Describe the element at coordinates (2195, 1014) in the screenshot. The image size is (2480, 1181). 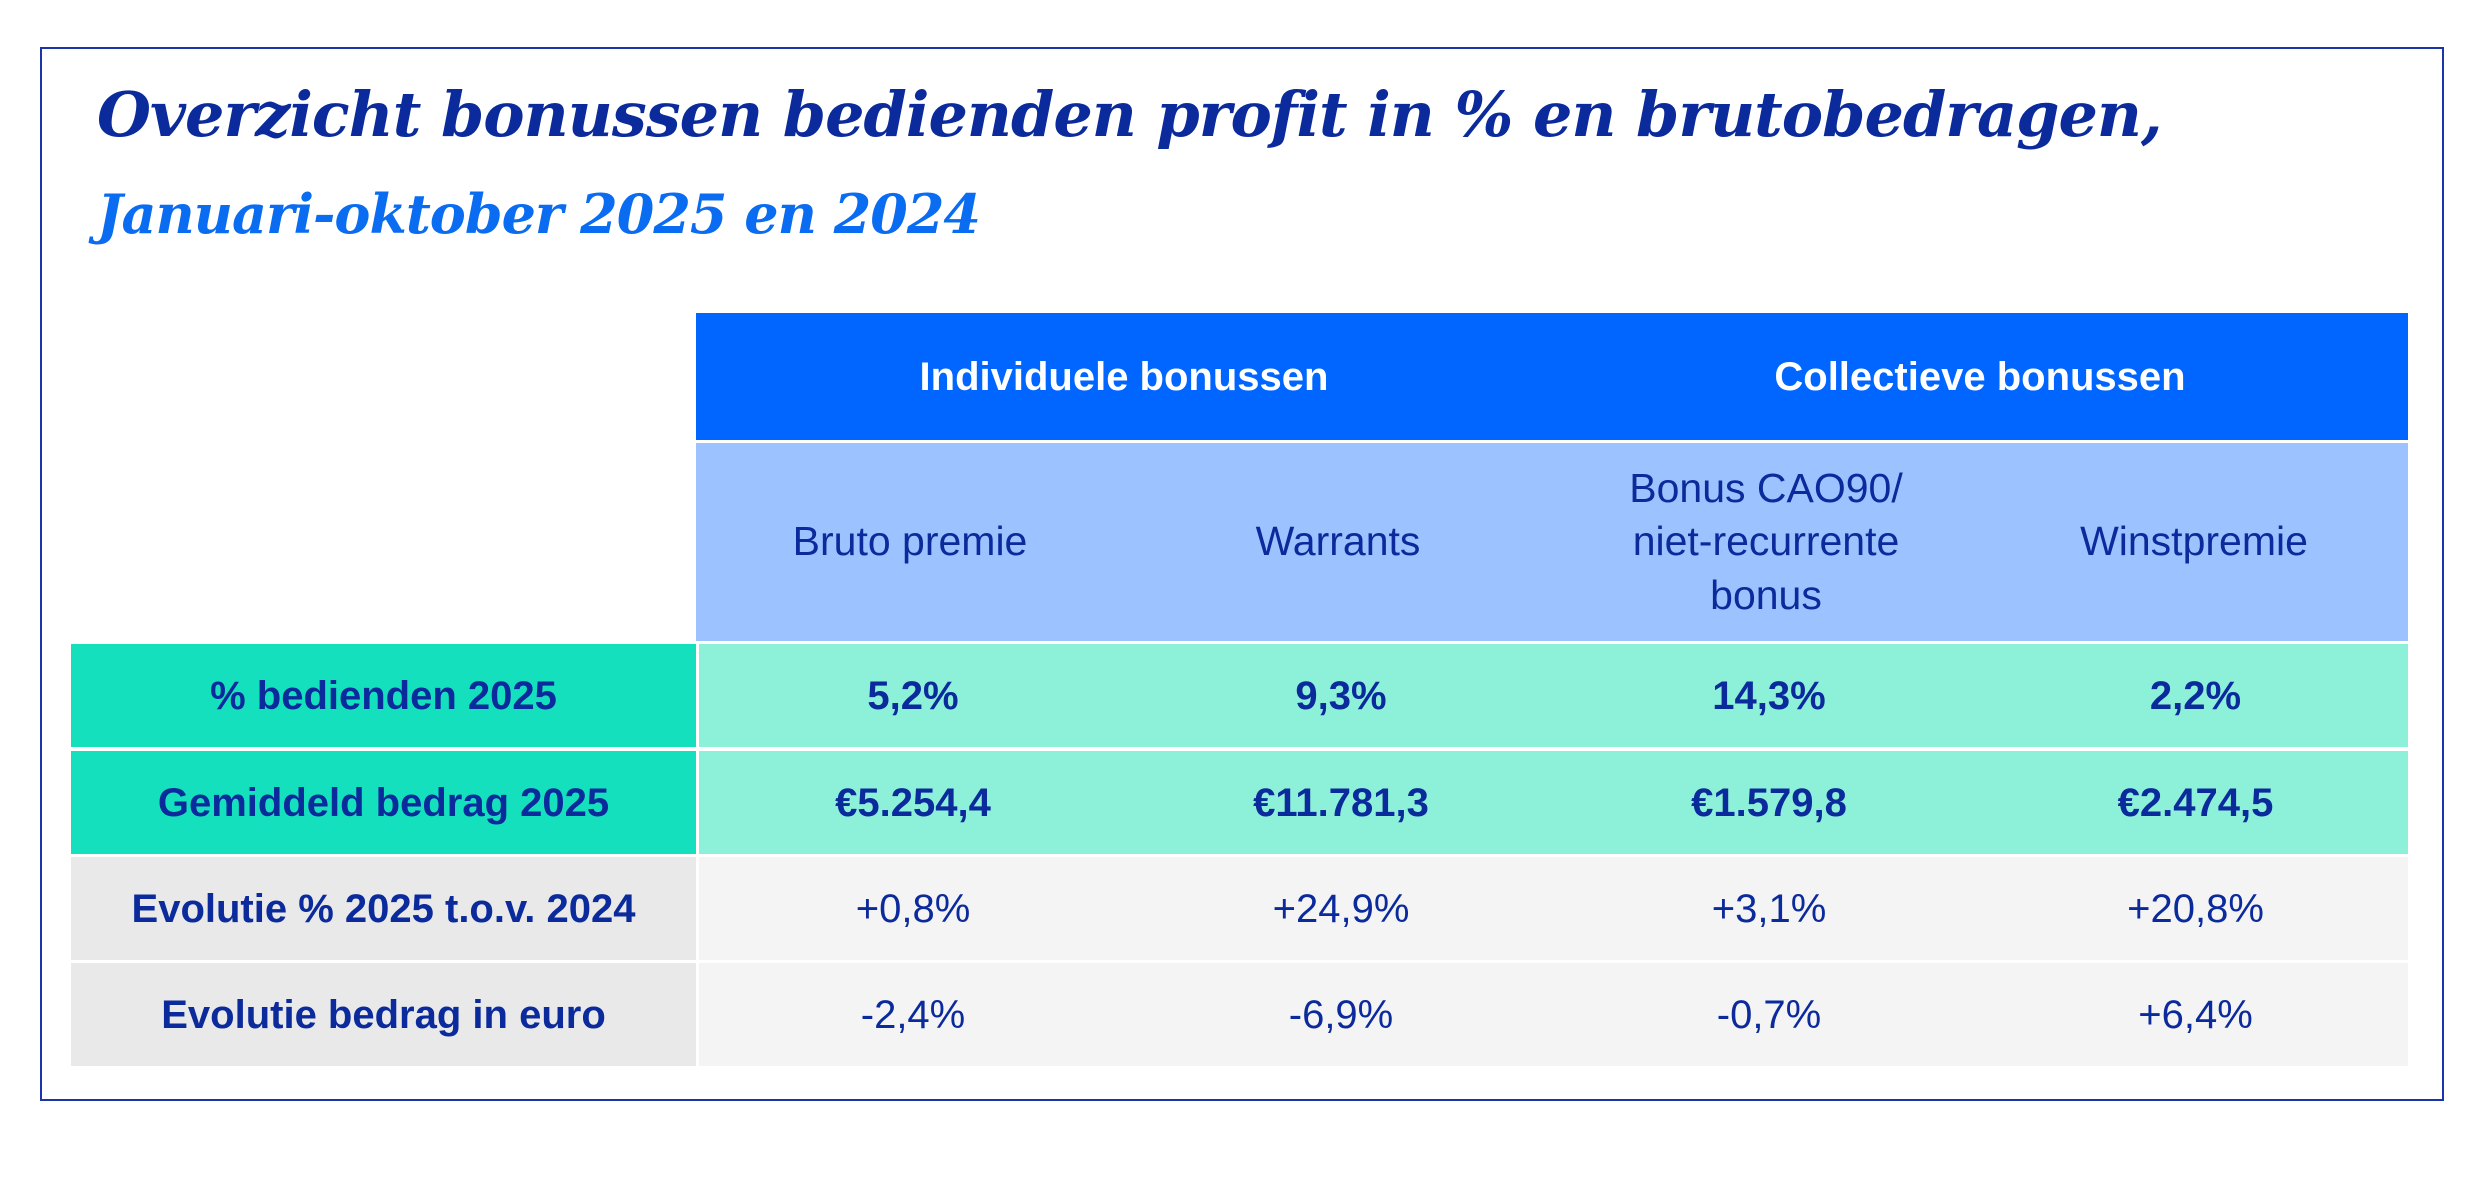
I see `table-cell: +6,4%` at that location.